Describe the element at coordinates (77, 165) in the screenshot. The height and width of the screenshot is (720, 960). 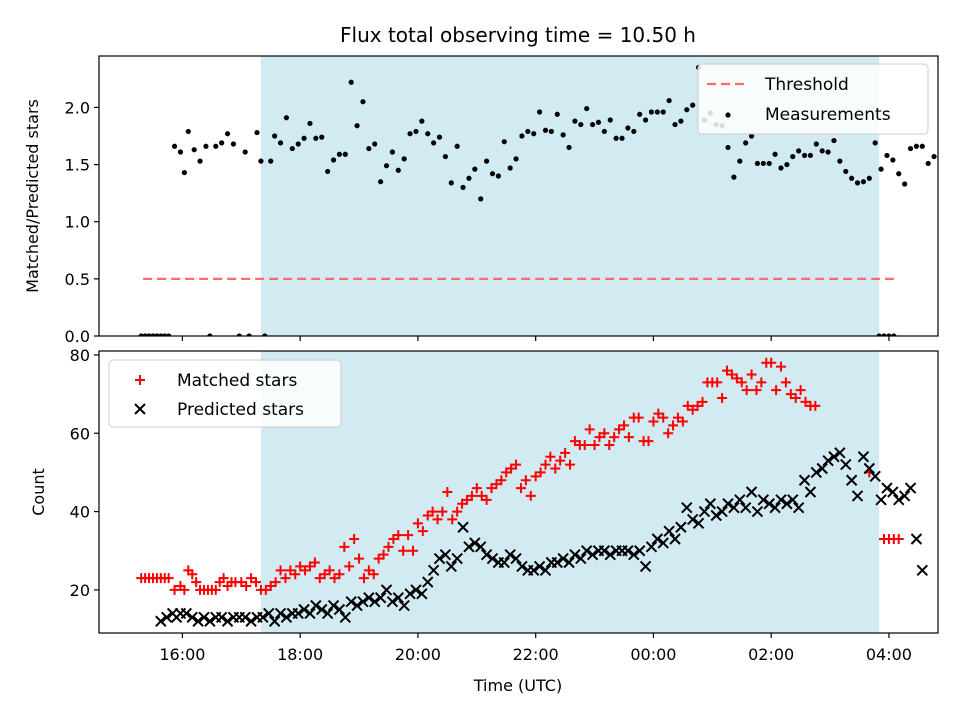
I see `y-tick-label: 1.5` at that location.